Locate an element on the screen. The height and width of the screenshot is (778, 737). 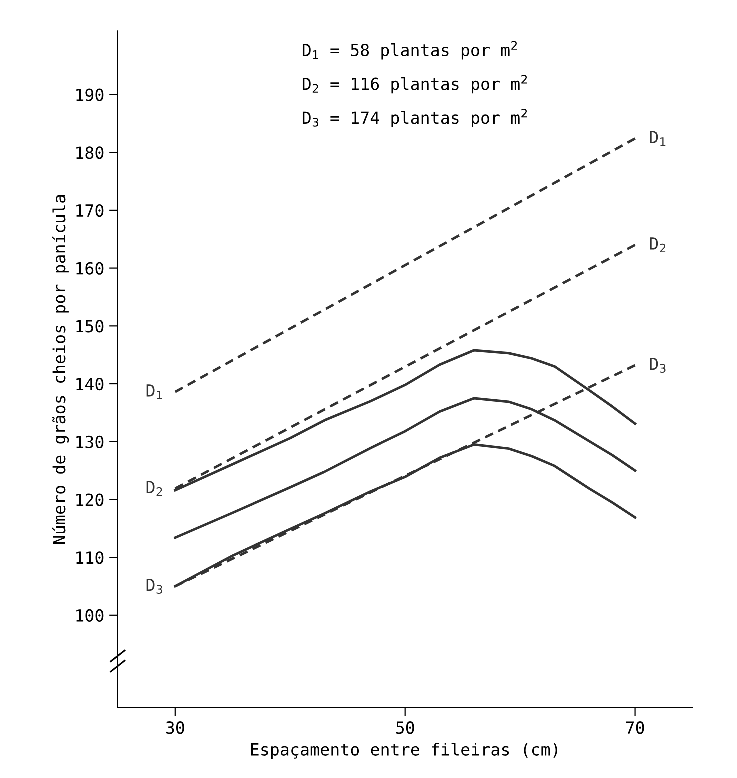
y-axis-title: Número de grãos cheios por panícula is located at coordinates (61, 369).